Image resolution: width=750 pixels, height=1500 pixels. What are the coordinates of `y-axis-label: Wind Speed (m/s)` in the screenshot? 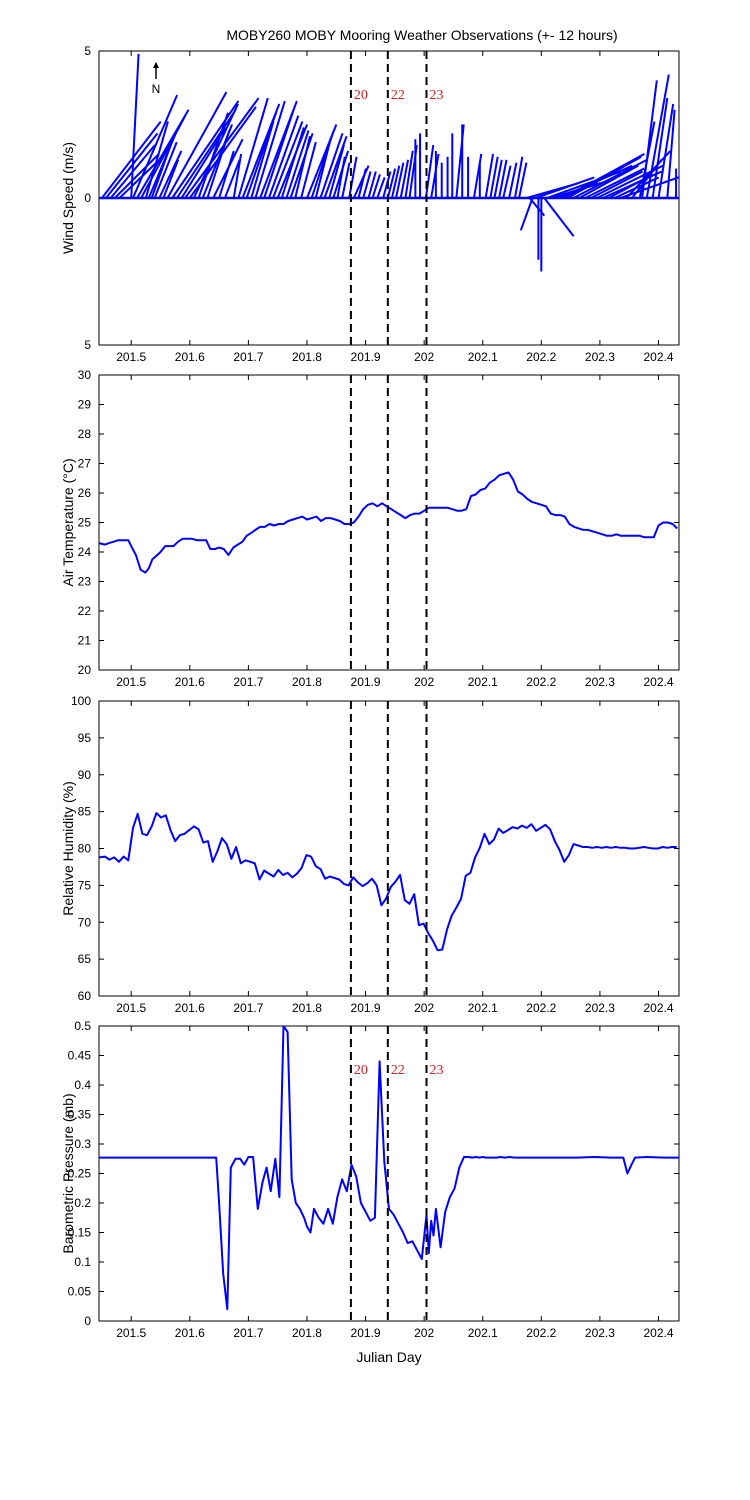 It's located at (68, 198).